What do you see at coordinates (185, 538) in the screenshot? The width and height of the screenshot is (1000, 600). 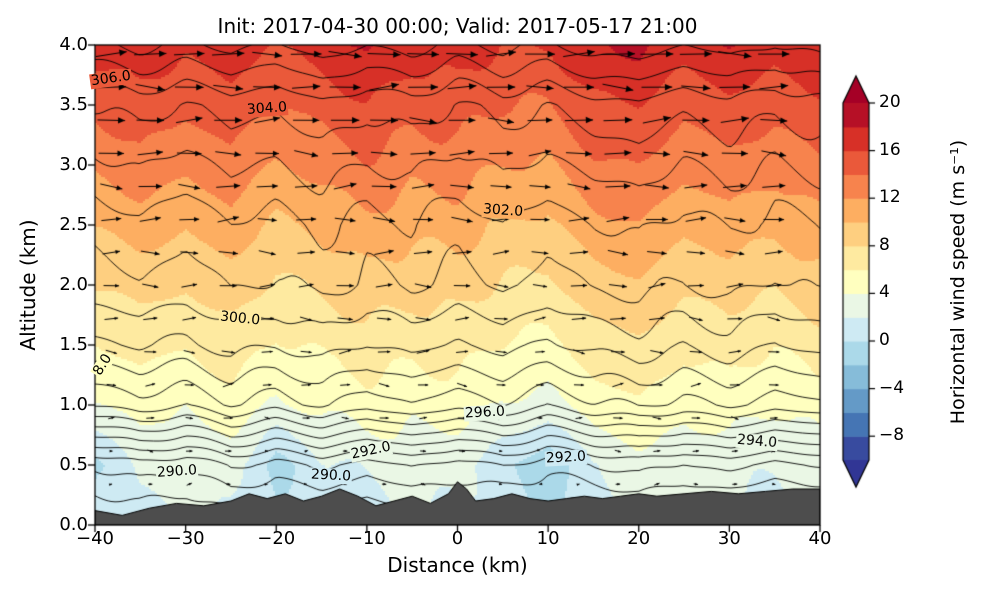 I see `x-tick-label: −30` at bounding box center [185, 538].